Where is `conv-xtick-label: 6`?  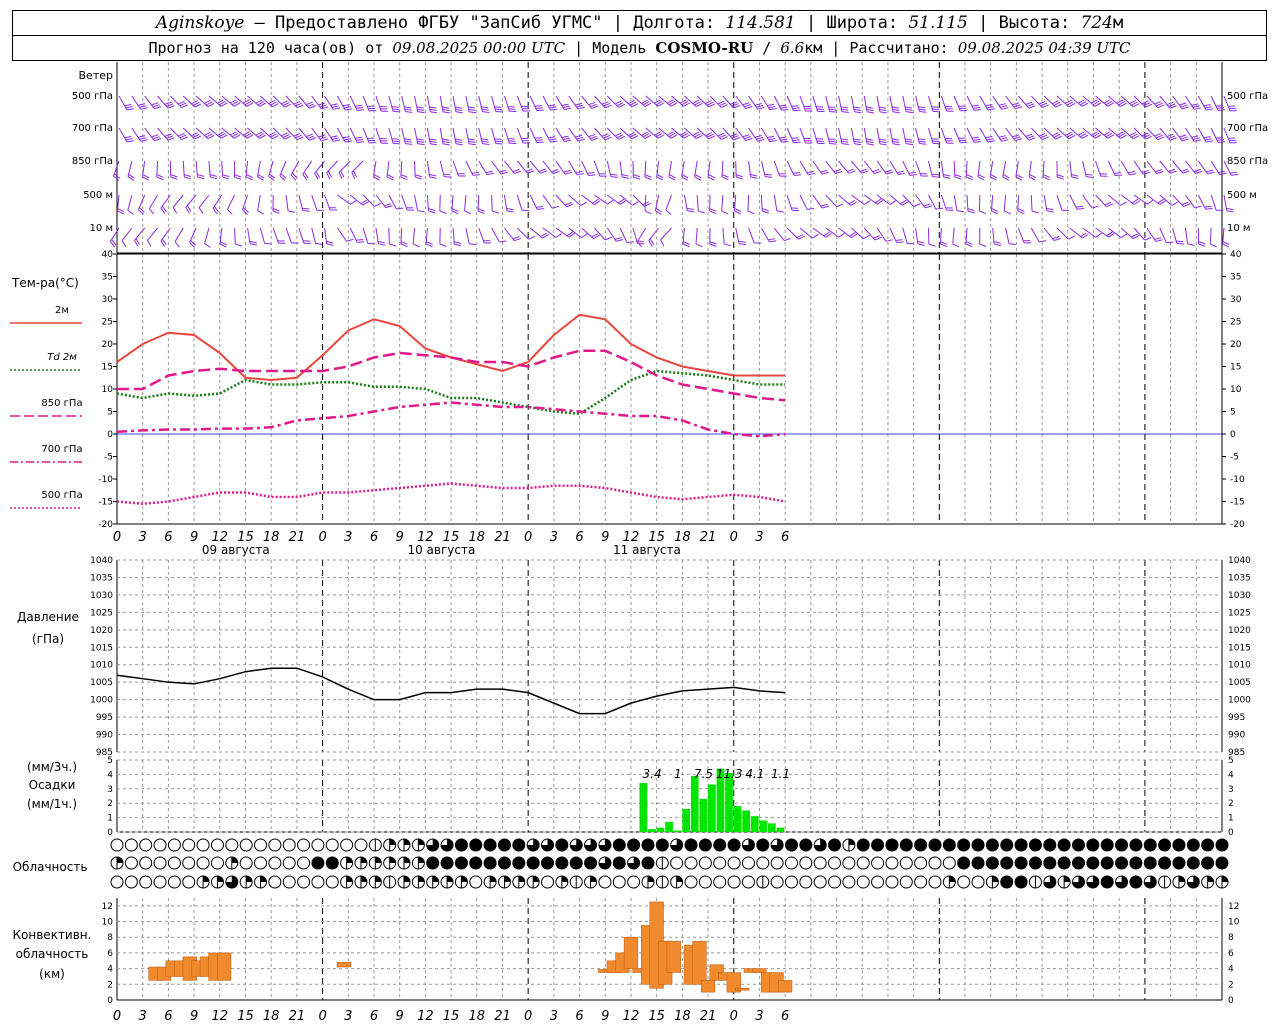
conv-xtick-label: 6 is located at coordinates (374, 1016).